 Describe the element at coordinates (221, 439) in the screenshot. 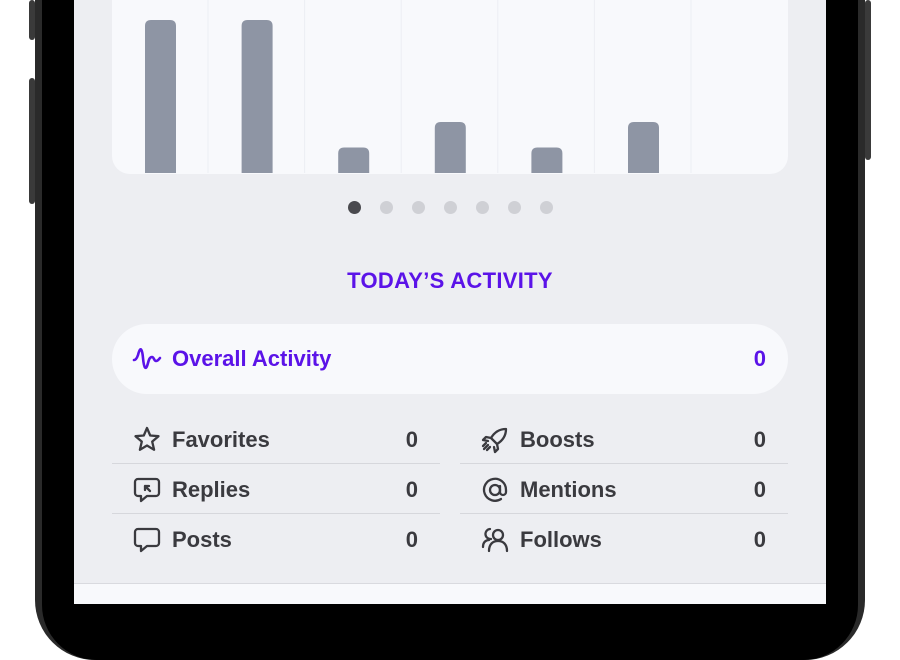

I see `stat-label: Favorites` at that location.